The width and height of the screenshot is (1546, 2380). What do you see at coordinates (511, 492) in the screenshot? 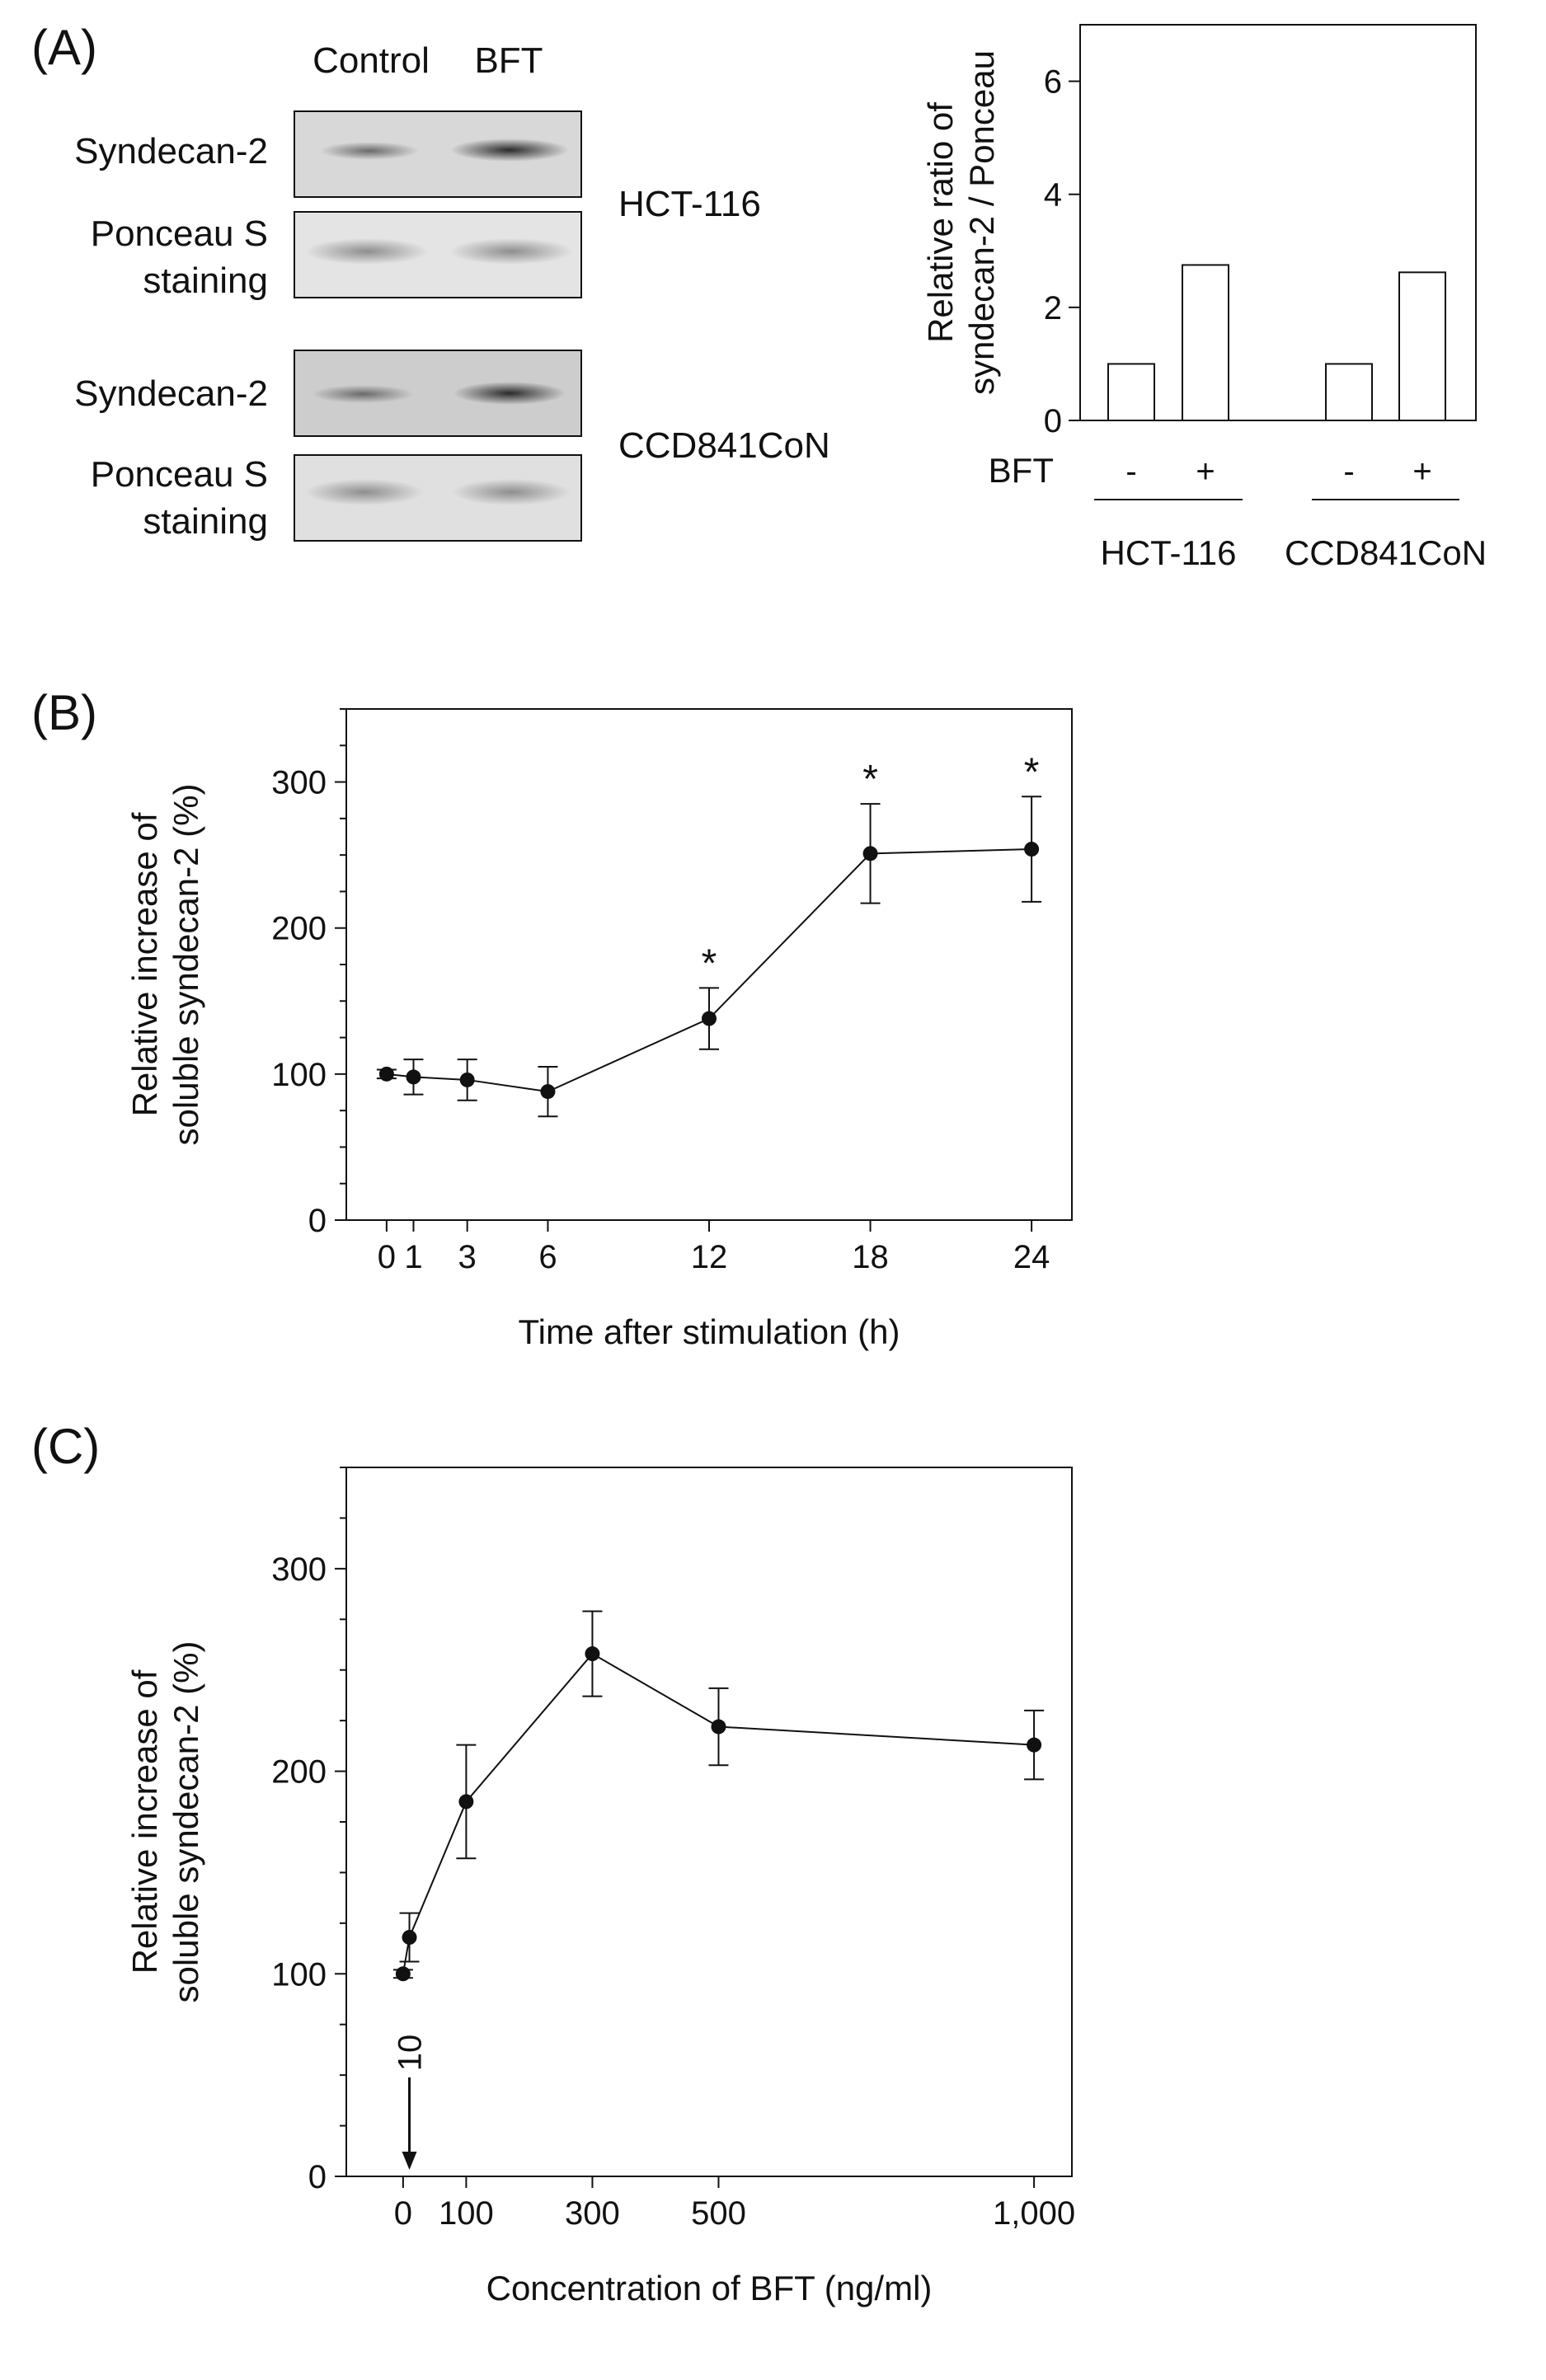
I see `band-ccd841con-ponceau-bft` at bounding box center [511, 492].